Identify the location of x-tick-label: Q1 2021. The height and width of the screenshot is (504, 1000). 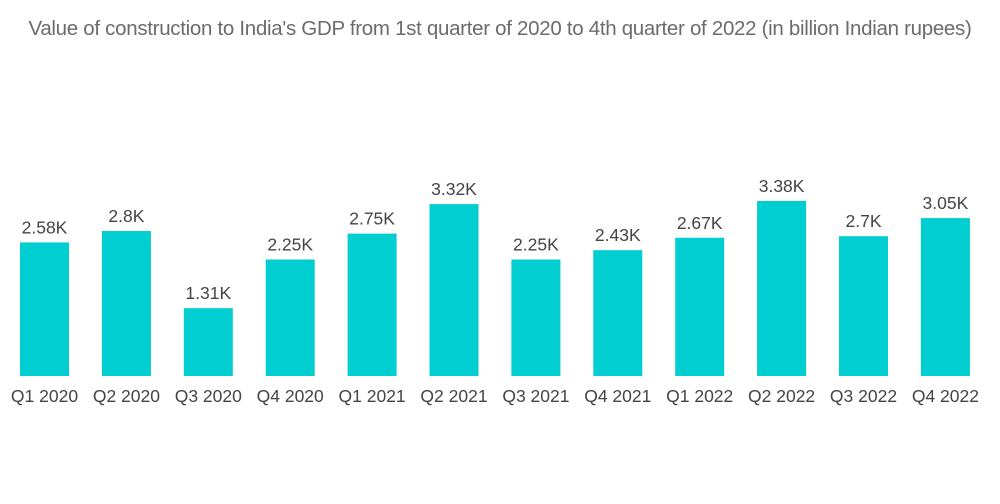
(372, 396).